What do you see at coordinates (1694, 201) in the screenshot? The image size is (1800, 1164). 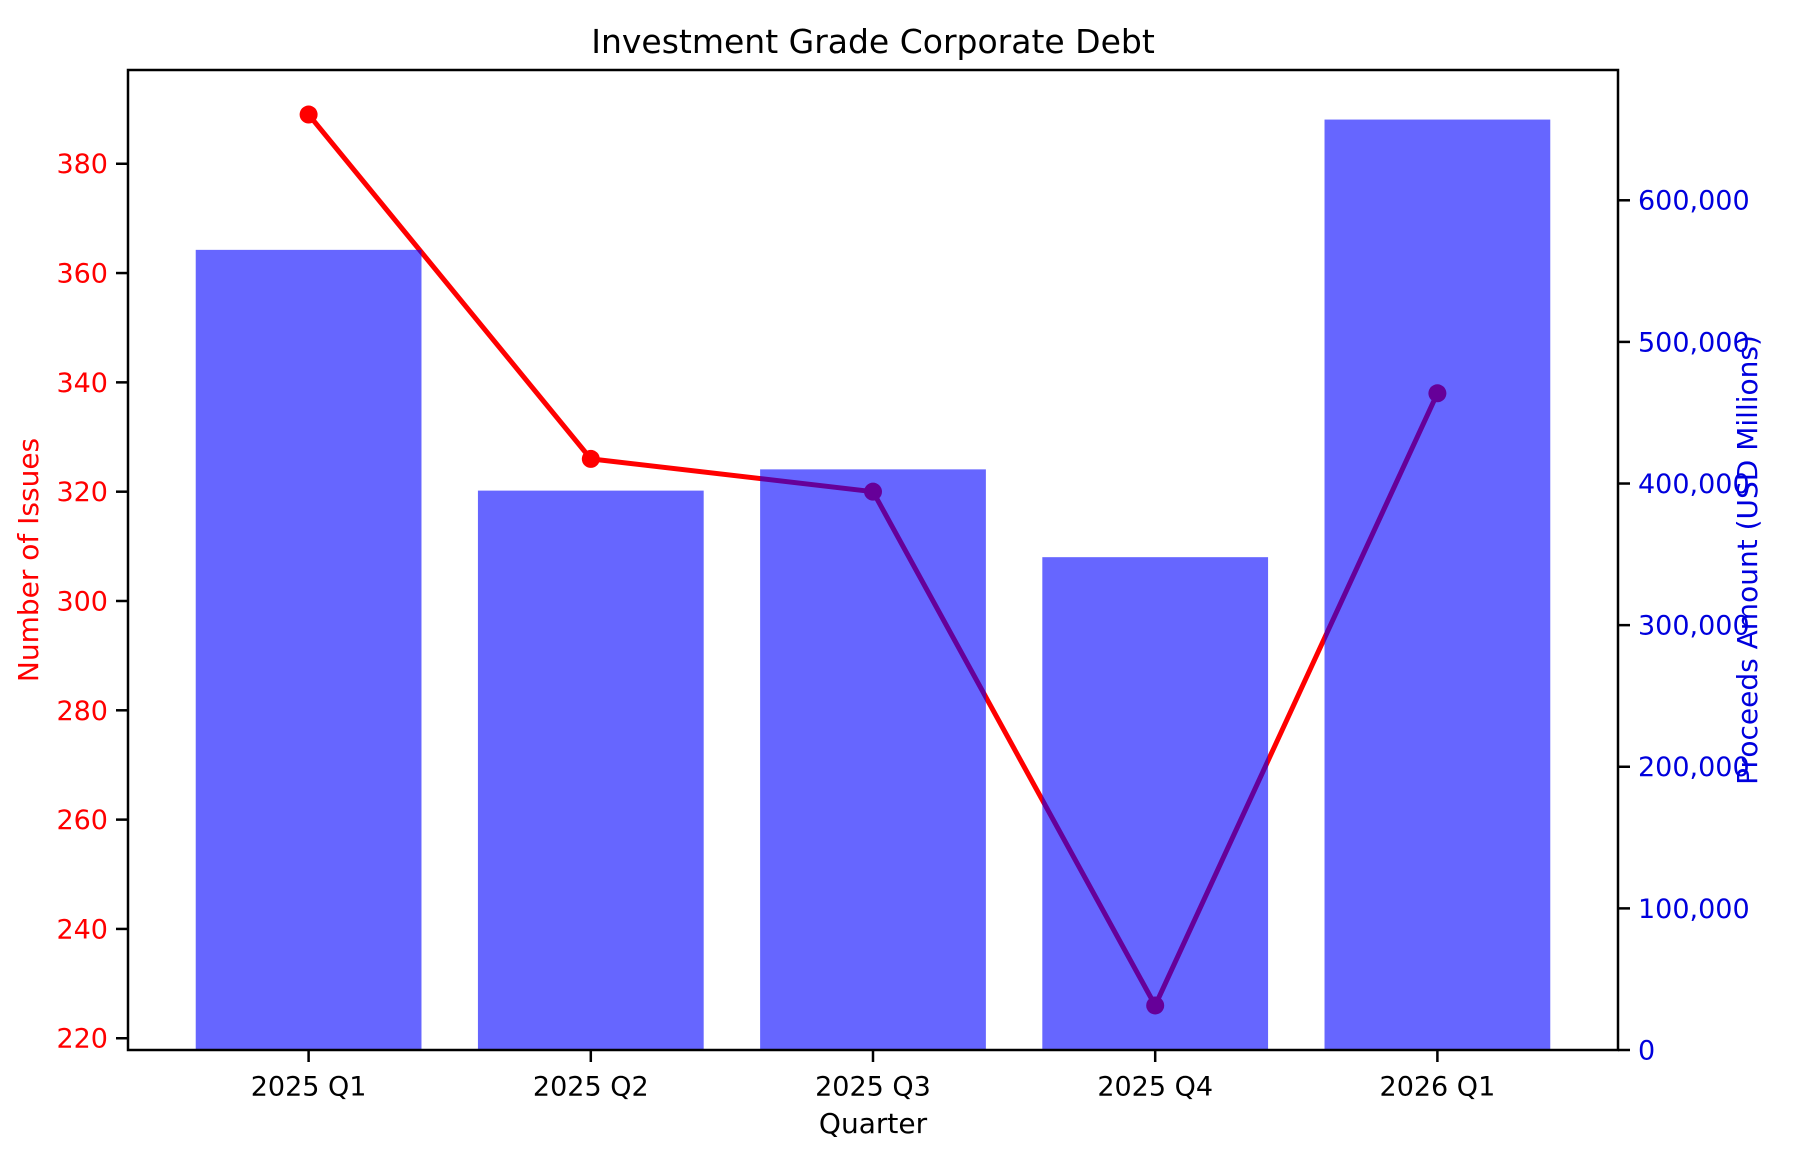 I see `right-axis-tick-label: 600,000` at bounding box center [1694, 201].